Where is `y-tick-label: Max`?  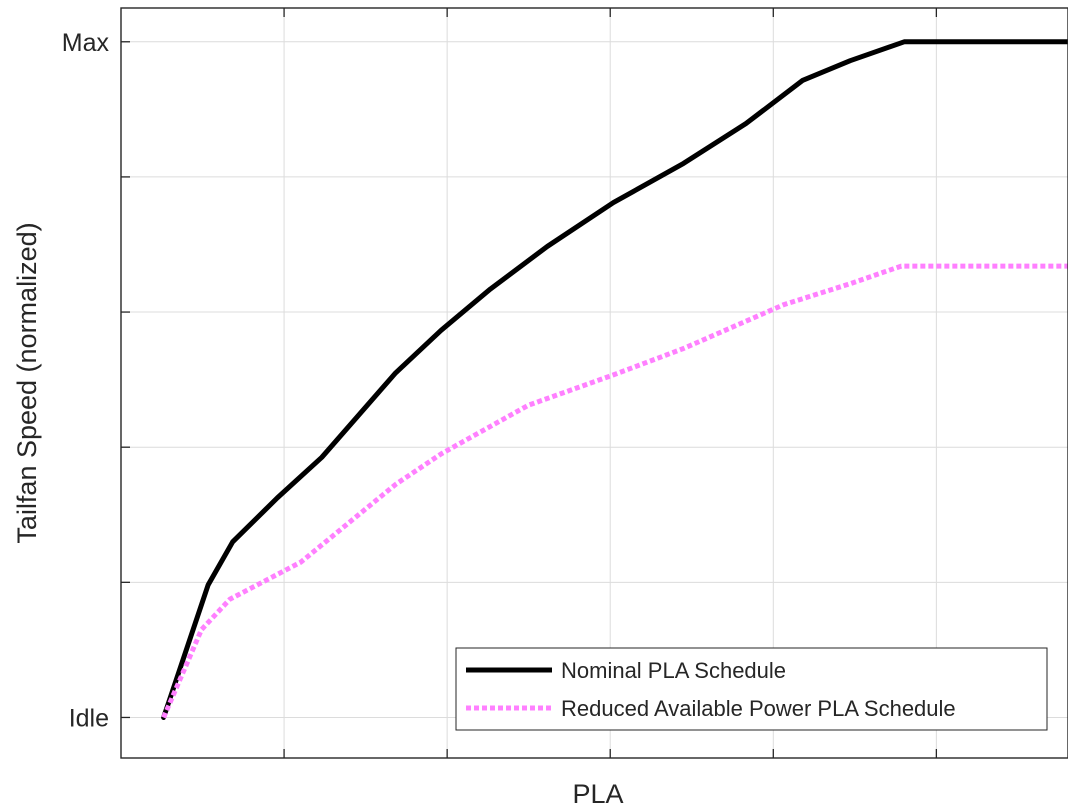
y-tick-label: Max is located at coordinates (86, 43).